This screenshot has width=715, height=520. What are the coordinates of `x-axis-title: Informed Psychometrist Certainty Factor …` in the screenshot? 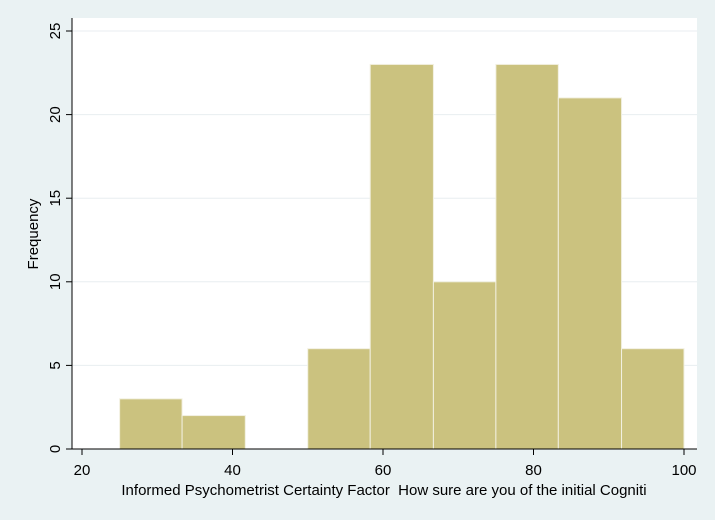 It's located at (383, 490).